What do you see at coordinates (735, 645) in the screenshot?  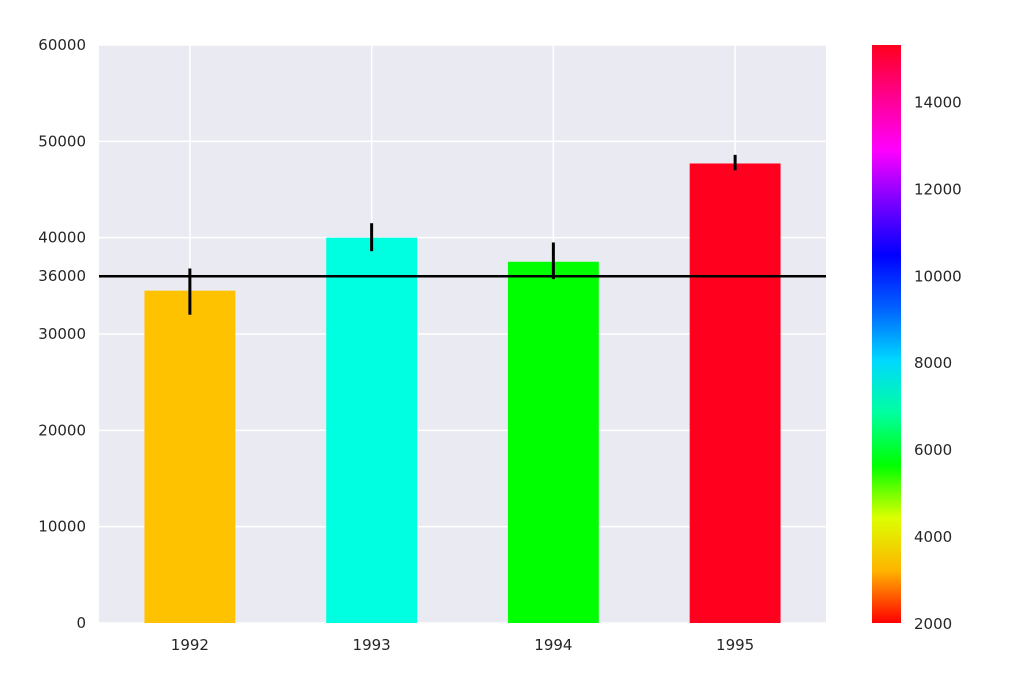 I see `x-tick-label: 1995` at bounding box center [735, 645].